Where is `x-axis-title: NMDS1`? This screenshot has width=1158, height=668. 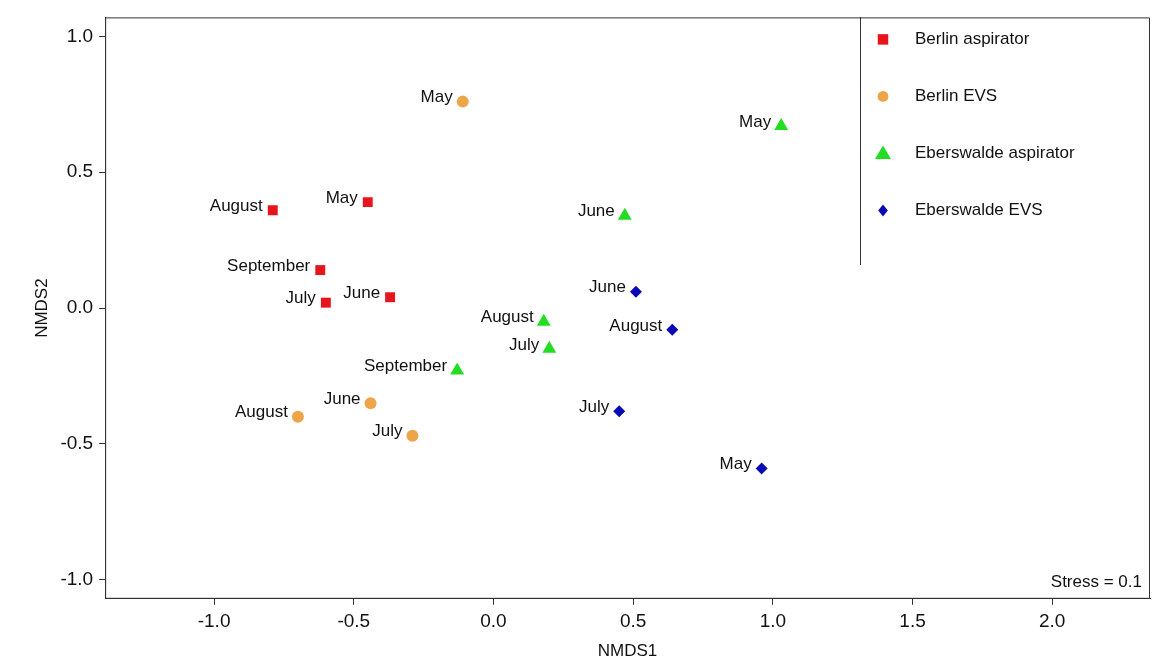 x-axis-title: NMDS1 is located at coordinates (627, 651).